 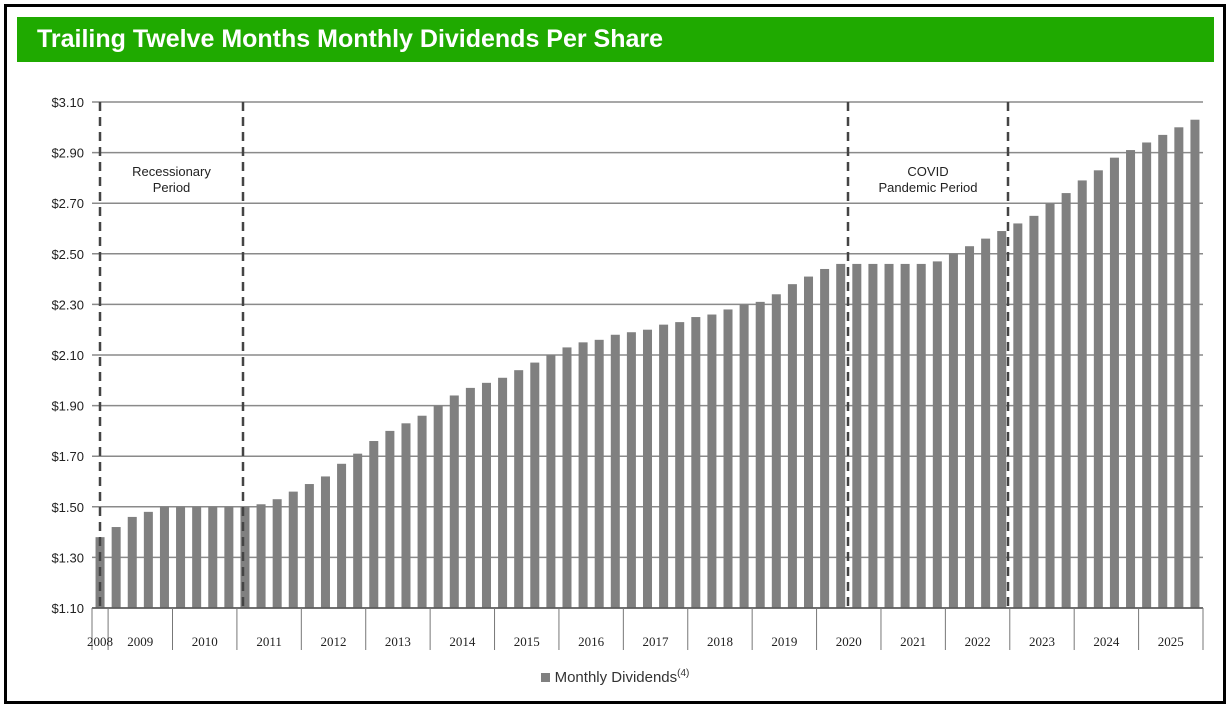 I want to click on y-tick-label: $2.30, so click(x=67, y=304).